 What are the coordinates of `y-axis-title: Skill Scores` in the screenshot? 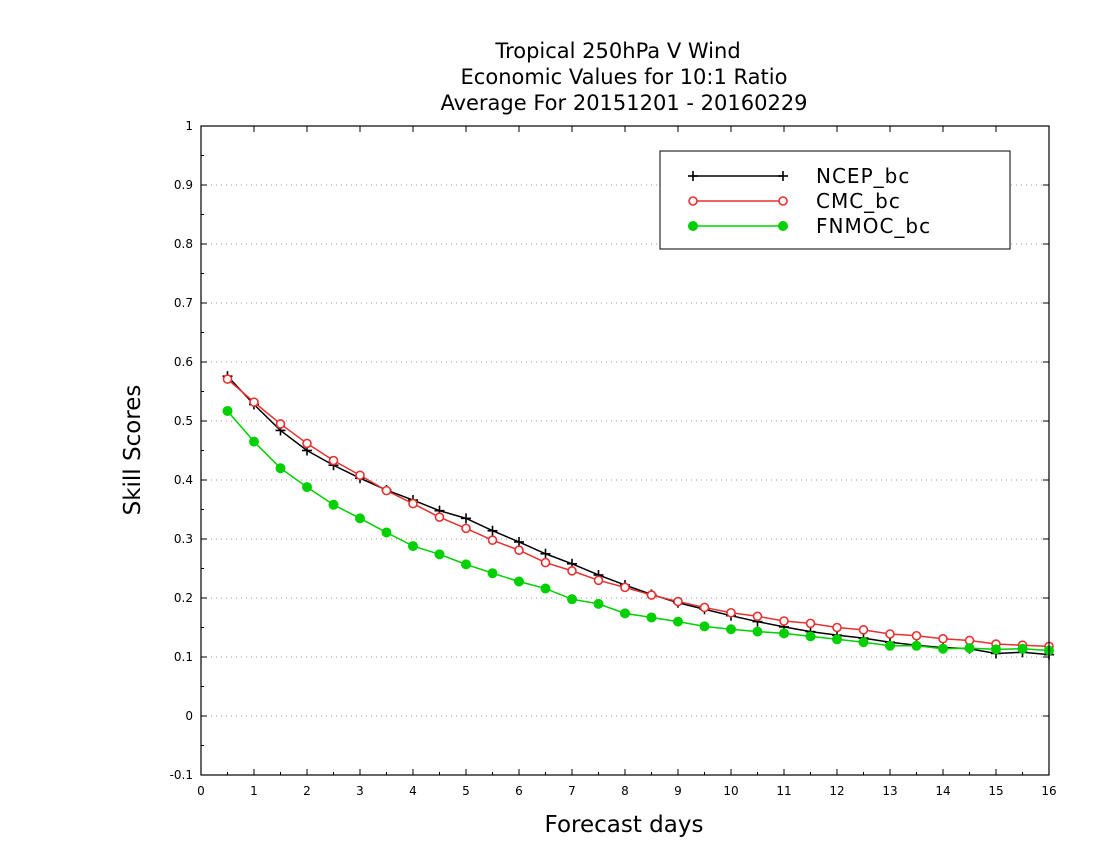 It's located at (133, 450).